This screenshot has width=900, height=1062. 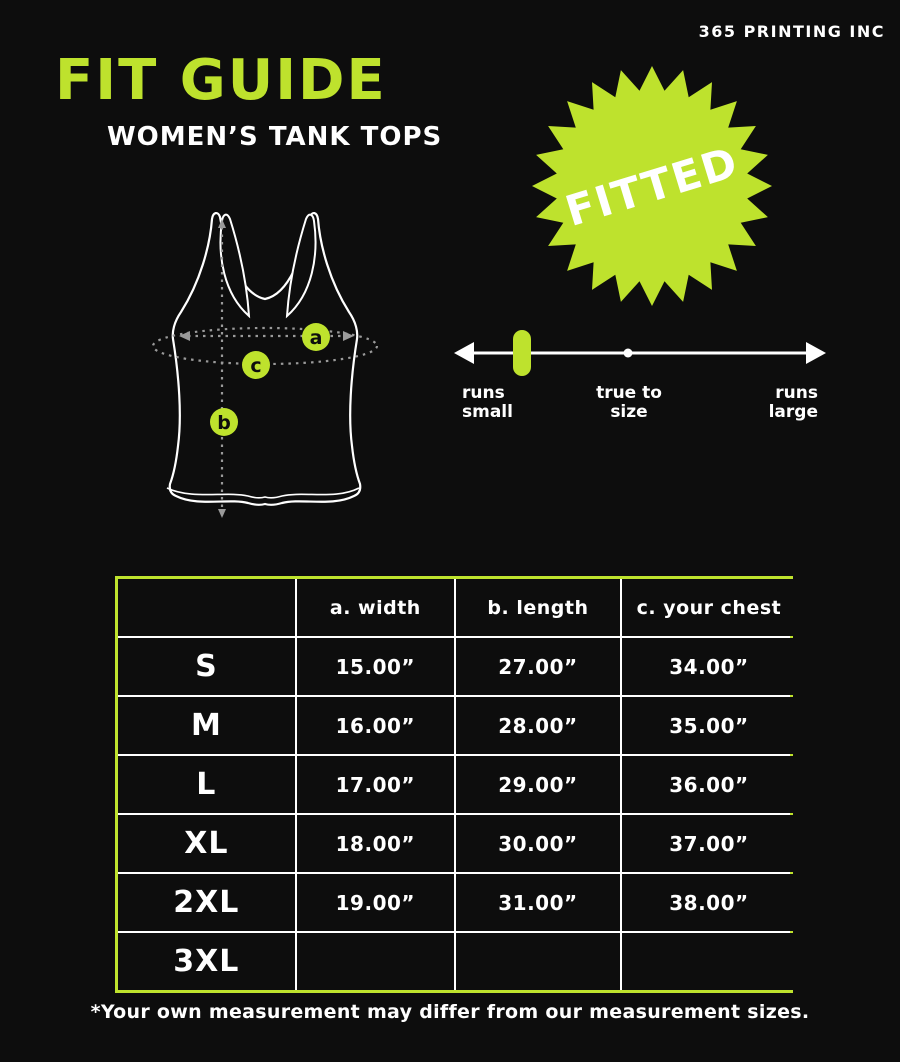 What do you see at coordinates (628, 353) in the screenshot?
I see `scale-center-dot` at bounding box center [628, 353].